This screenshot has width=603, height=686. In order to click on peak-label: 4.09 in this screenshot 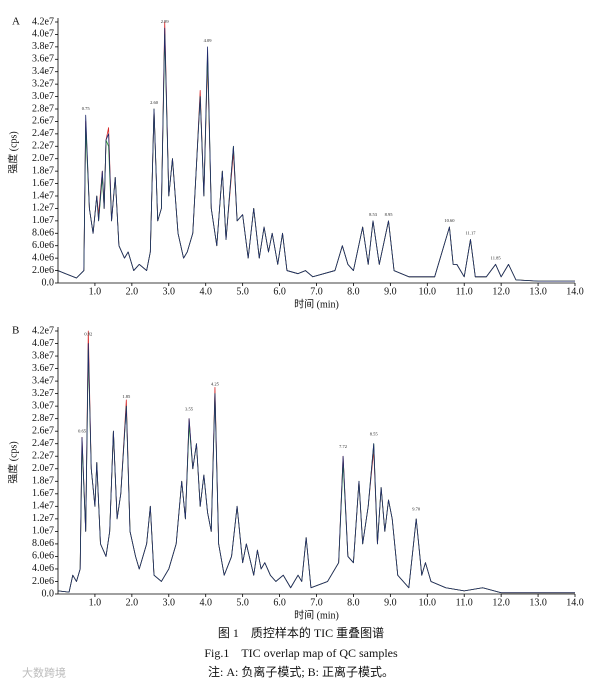, I will do `click(208, 40)`.